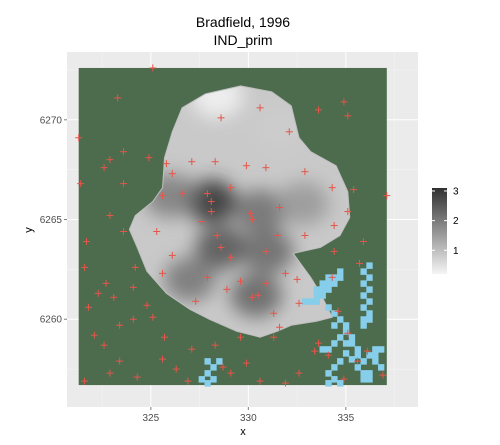 Image resolution: width=500 pixels, height=445 pixels. What do you see at coordinates (248, 418) in the screenshot?
I see `x-tick-label: 330` at bounding box center [248, 418].